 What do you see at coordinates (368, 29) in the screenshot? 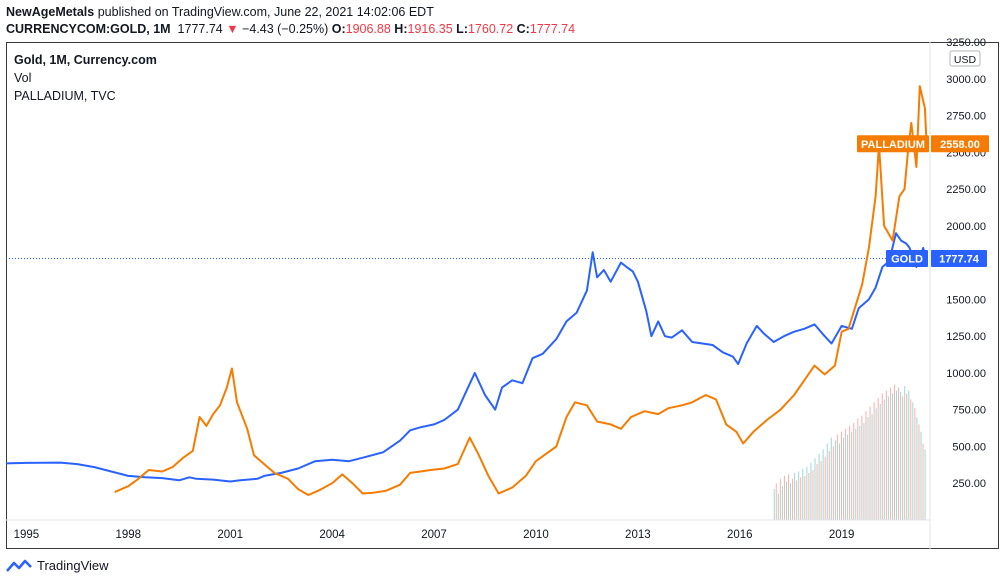
I see `open-value: 1906.88` at bounding box center [368, 29].